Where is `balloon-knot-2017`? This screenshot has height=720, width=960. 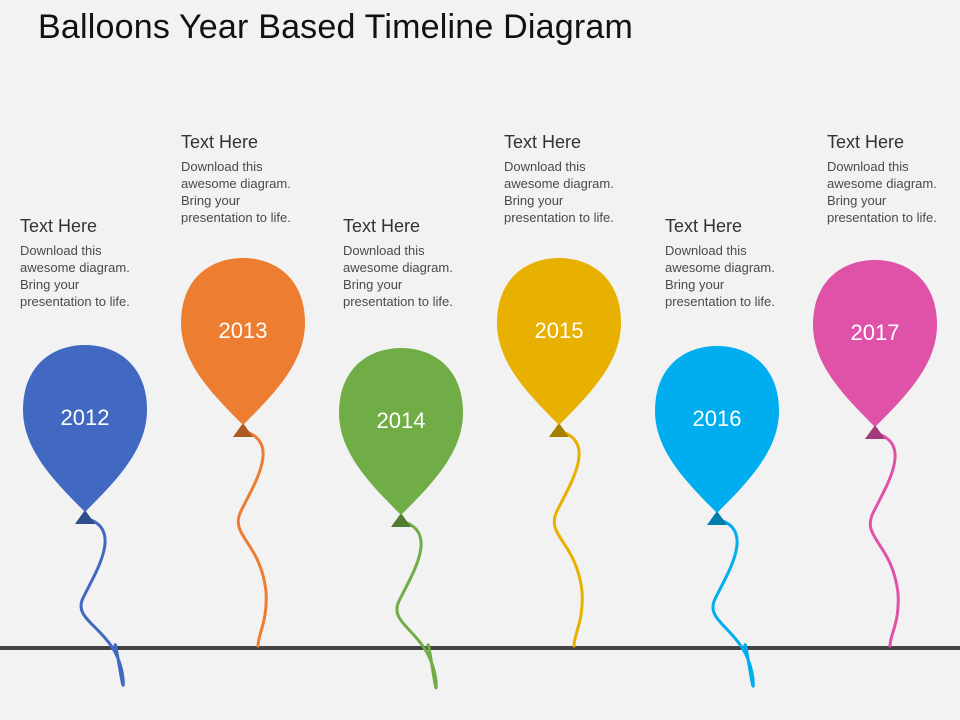 balloon-knot-2017 is located at coordinates (875, 432).